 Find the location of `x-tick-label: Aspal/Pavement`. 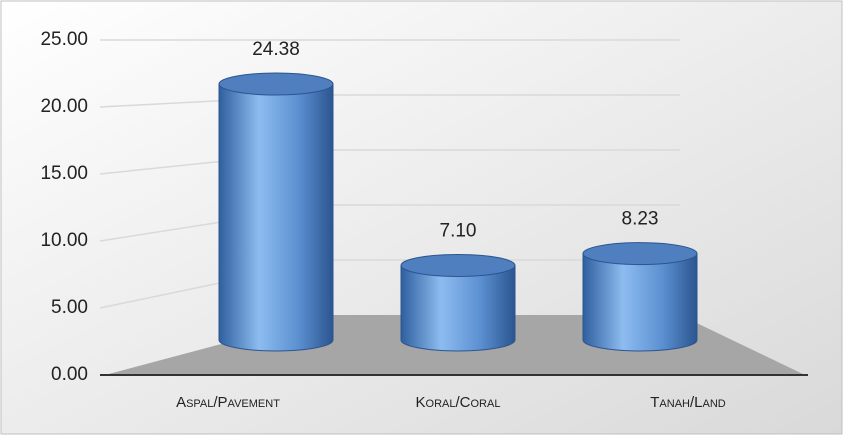

x-tick-label: Aspal/Pavement is located at coordinates (228, 402).